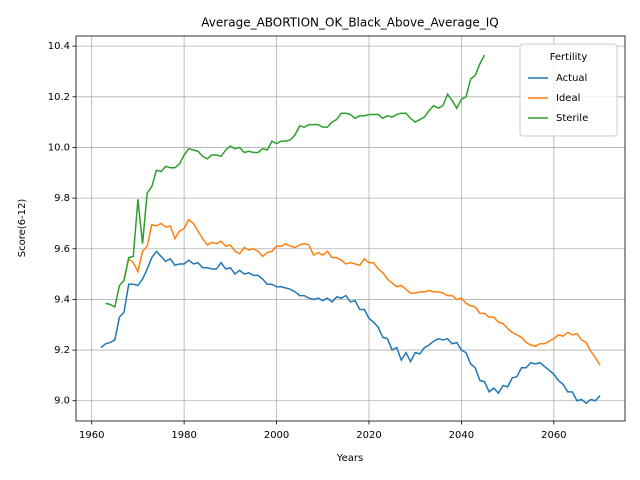 This screenshot has height=480, width=640. I want to click on x-tick-label: 1960, so click(91, 435).